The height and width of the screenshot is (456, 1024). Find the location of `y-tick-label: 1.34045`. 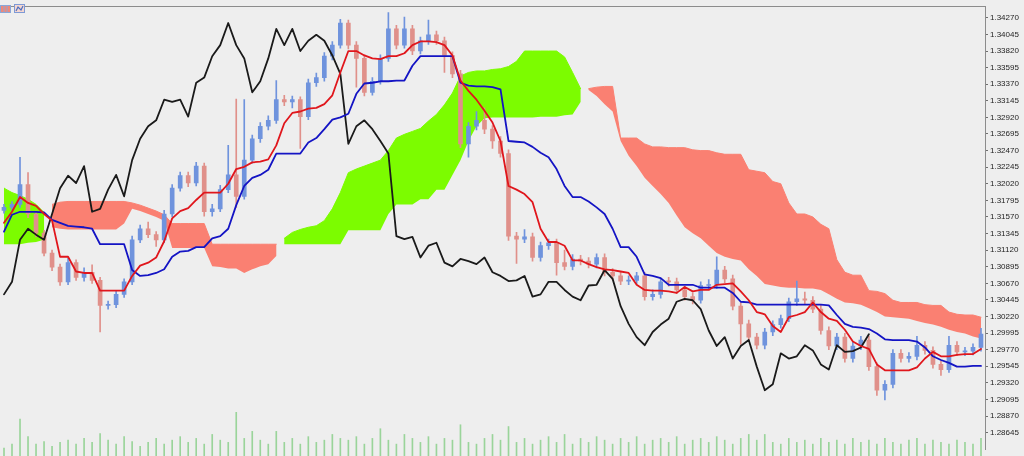

y-tick-label: 1.34045 is located at coordinates (1005, 34).